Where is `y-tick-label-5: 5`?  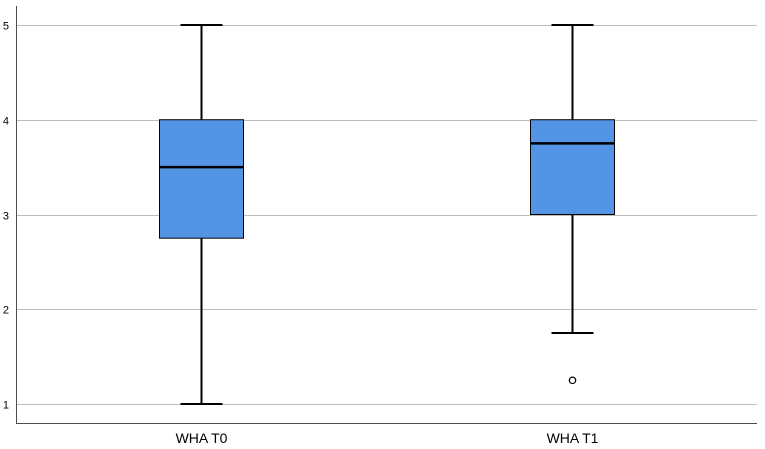
y-tick-label-5: 5 is located at coordinates (6, 27).